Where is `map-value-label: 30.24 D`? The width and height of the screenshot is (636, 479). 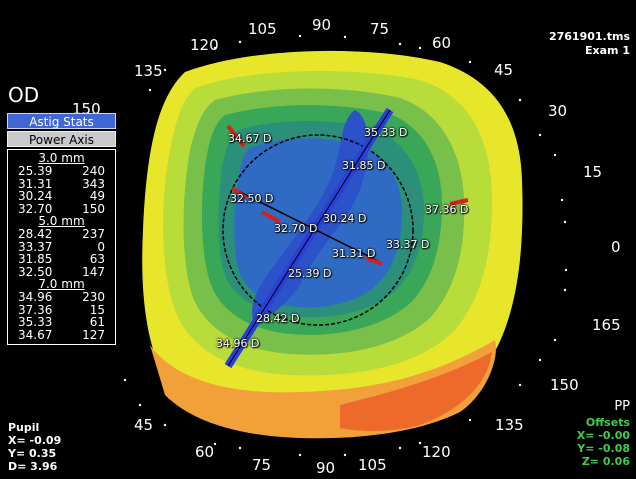 map-value-label: 30.24 D is located at coordinates (345, 218).